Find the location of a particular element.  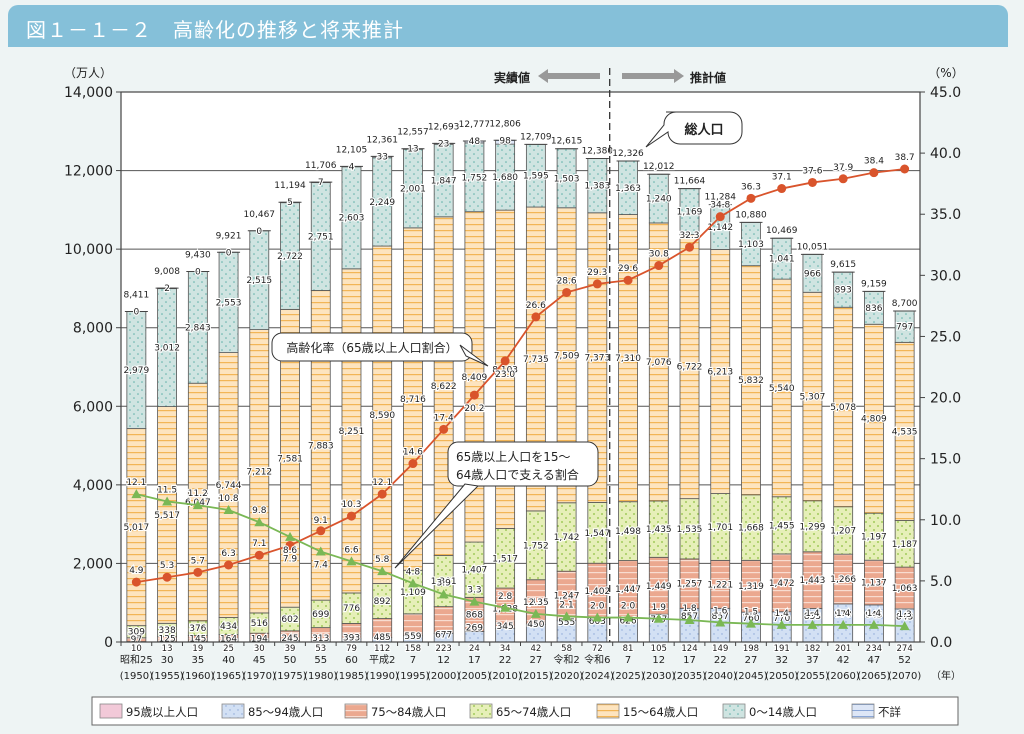

x-year-label: (2005) is located at coordinates (474, 676).